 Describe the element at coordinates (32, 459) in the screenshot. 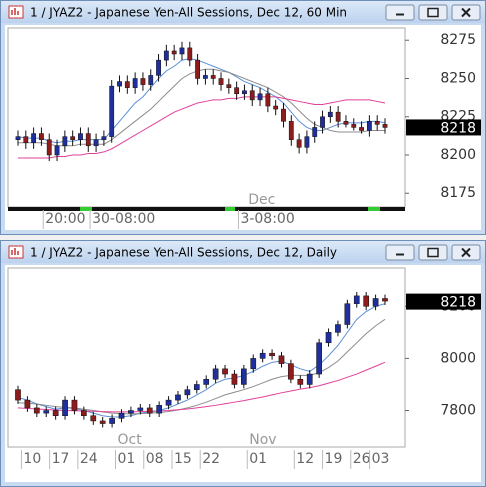

I see `x-tick-label: 10` at that location.